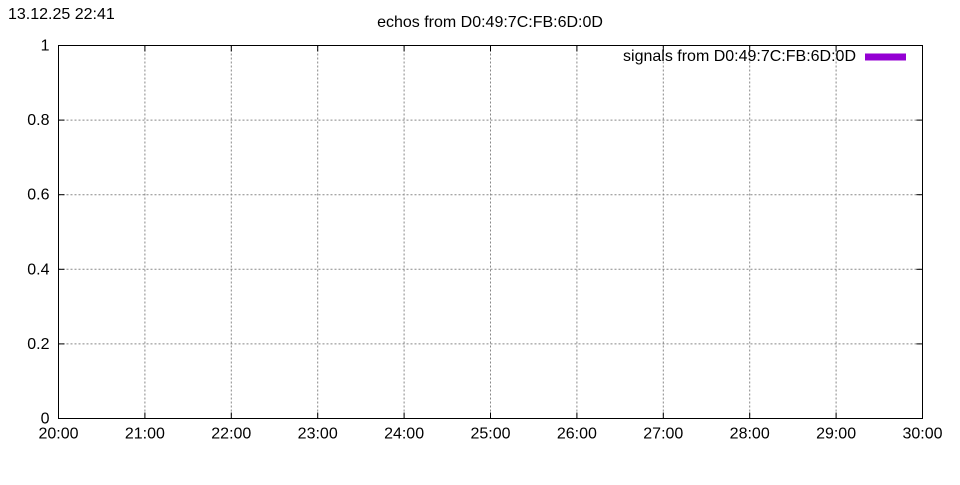 The image size is (960, 485). I want to click on x-tick-label: 30:00, so click(922, 434).